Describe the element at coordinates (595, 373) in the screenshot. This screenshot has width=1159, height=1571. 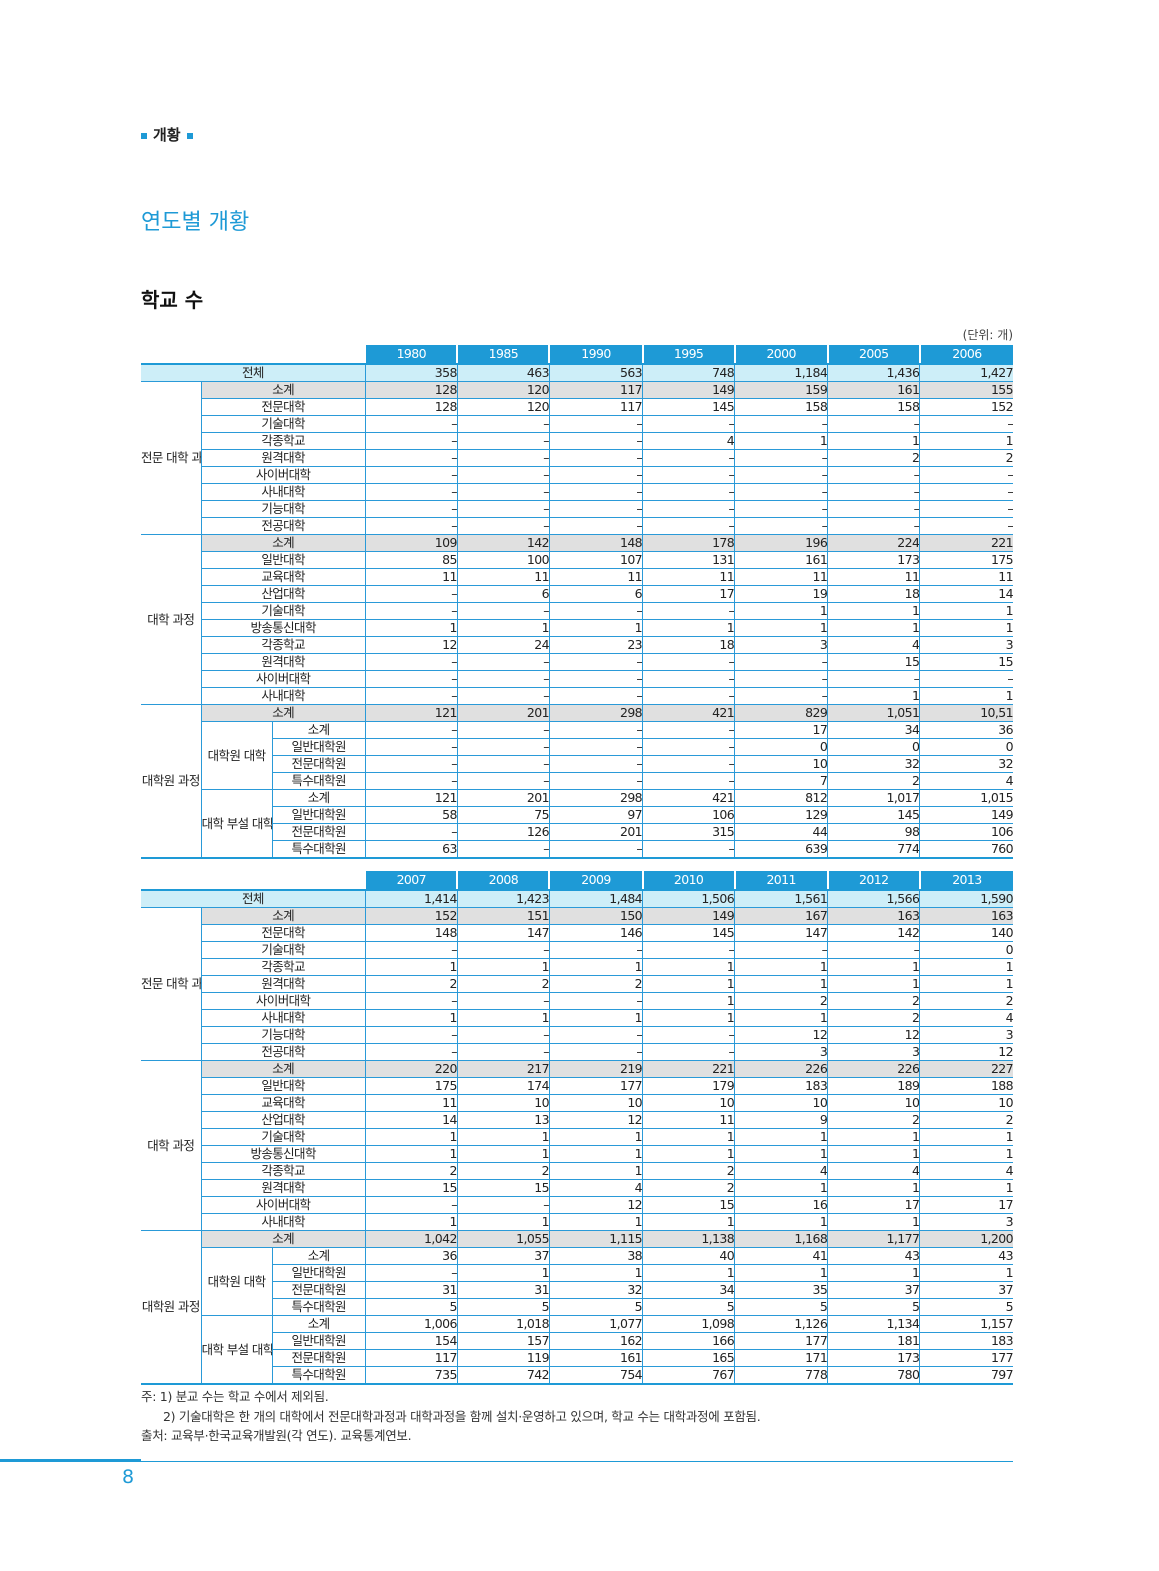
I see `value-cell: 563` at that location.